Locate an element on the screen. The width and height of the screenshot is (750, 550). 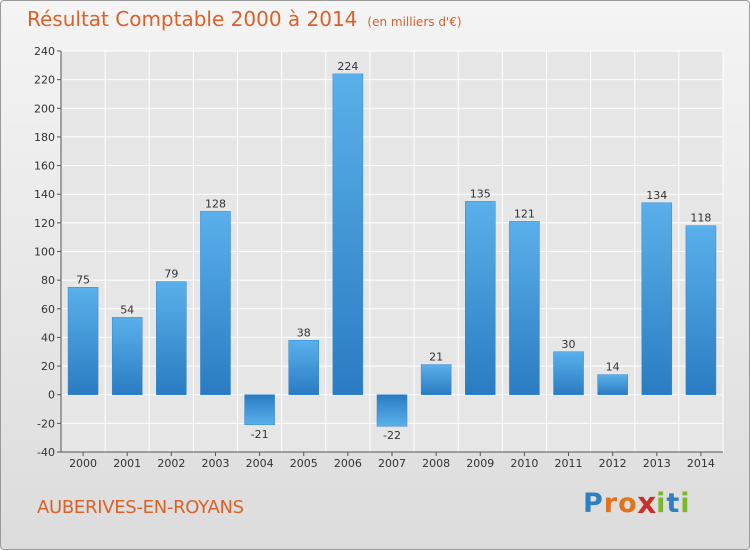
data-label-2001: 54 is located at coordinates (127, 309).